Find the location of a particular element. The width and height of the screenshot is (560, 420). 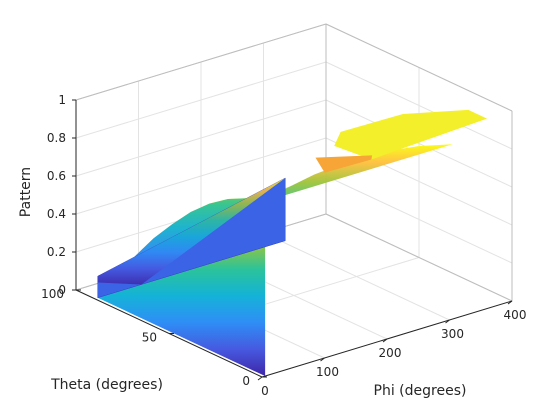

z-tick-label: 0.8 is located at coordinates (56, 138).